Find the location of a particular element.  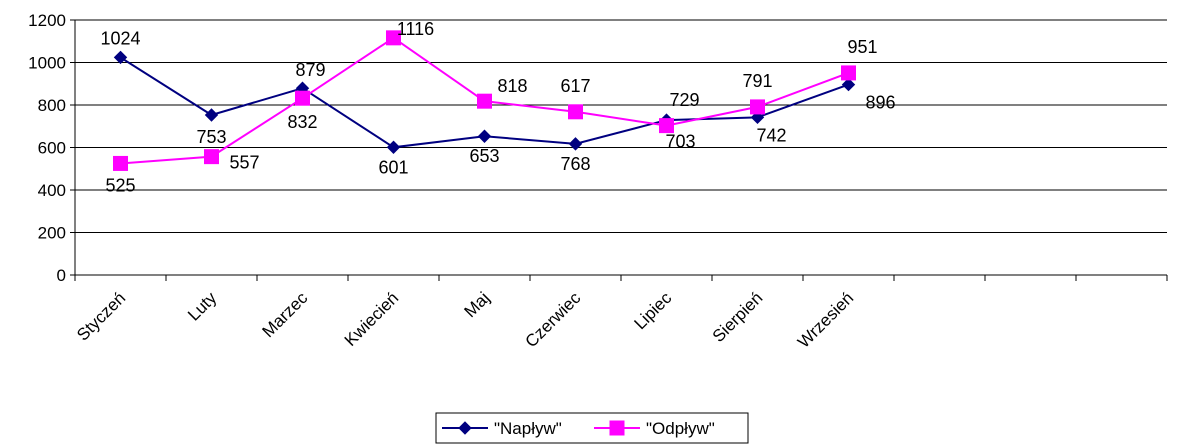

x-tick-label: Maj is located at coordinates (477, 304).